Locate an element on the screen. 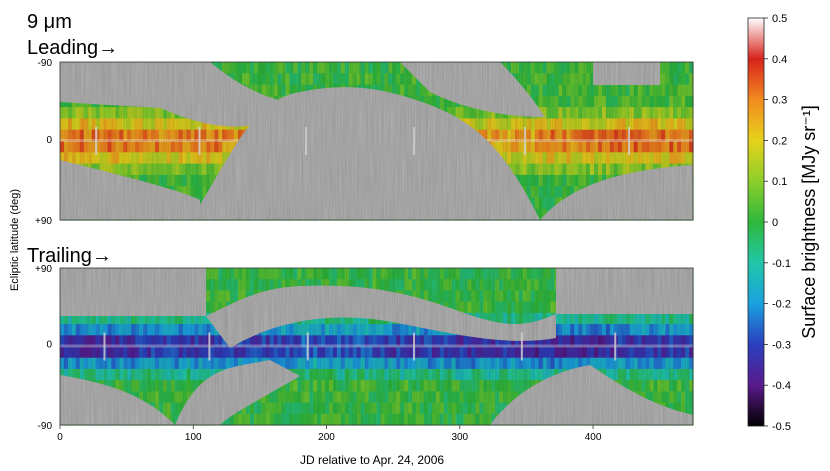 This screenshot has height=471, width=830. colorbar-label: Surface brightness [MJy sr⁻¹] is located at coordinates (809, 222).